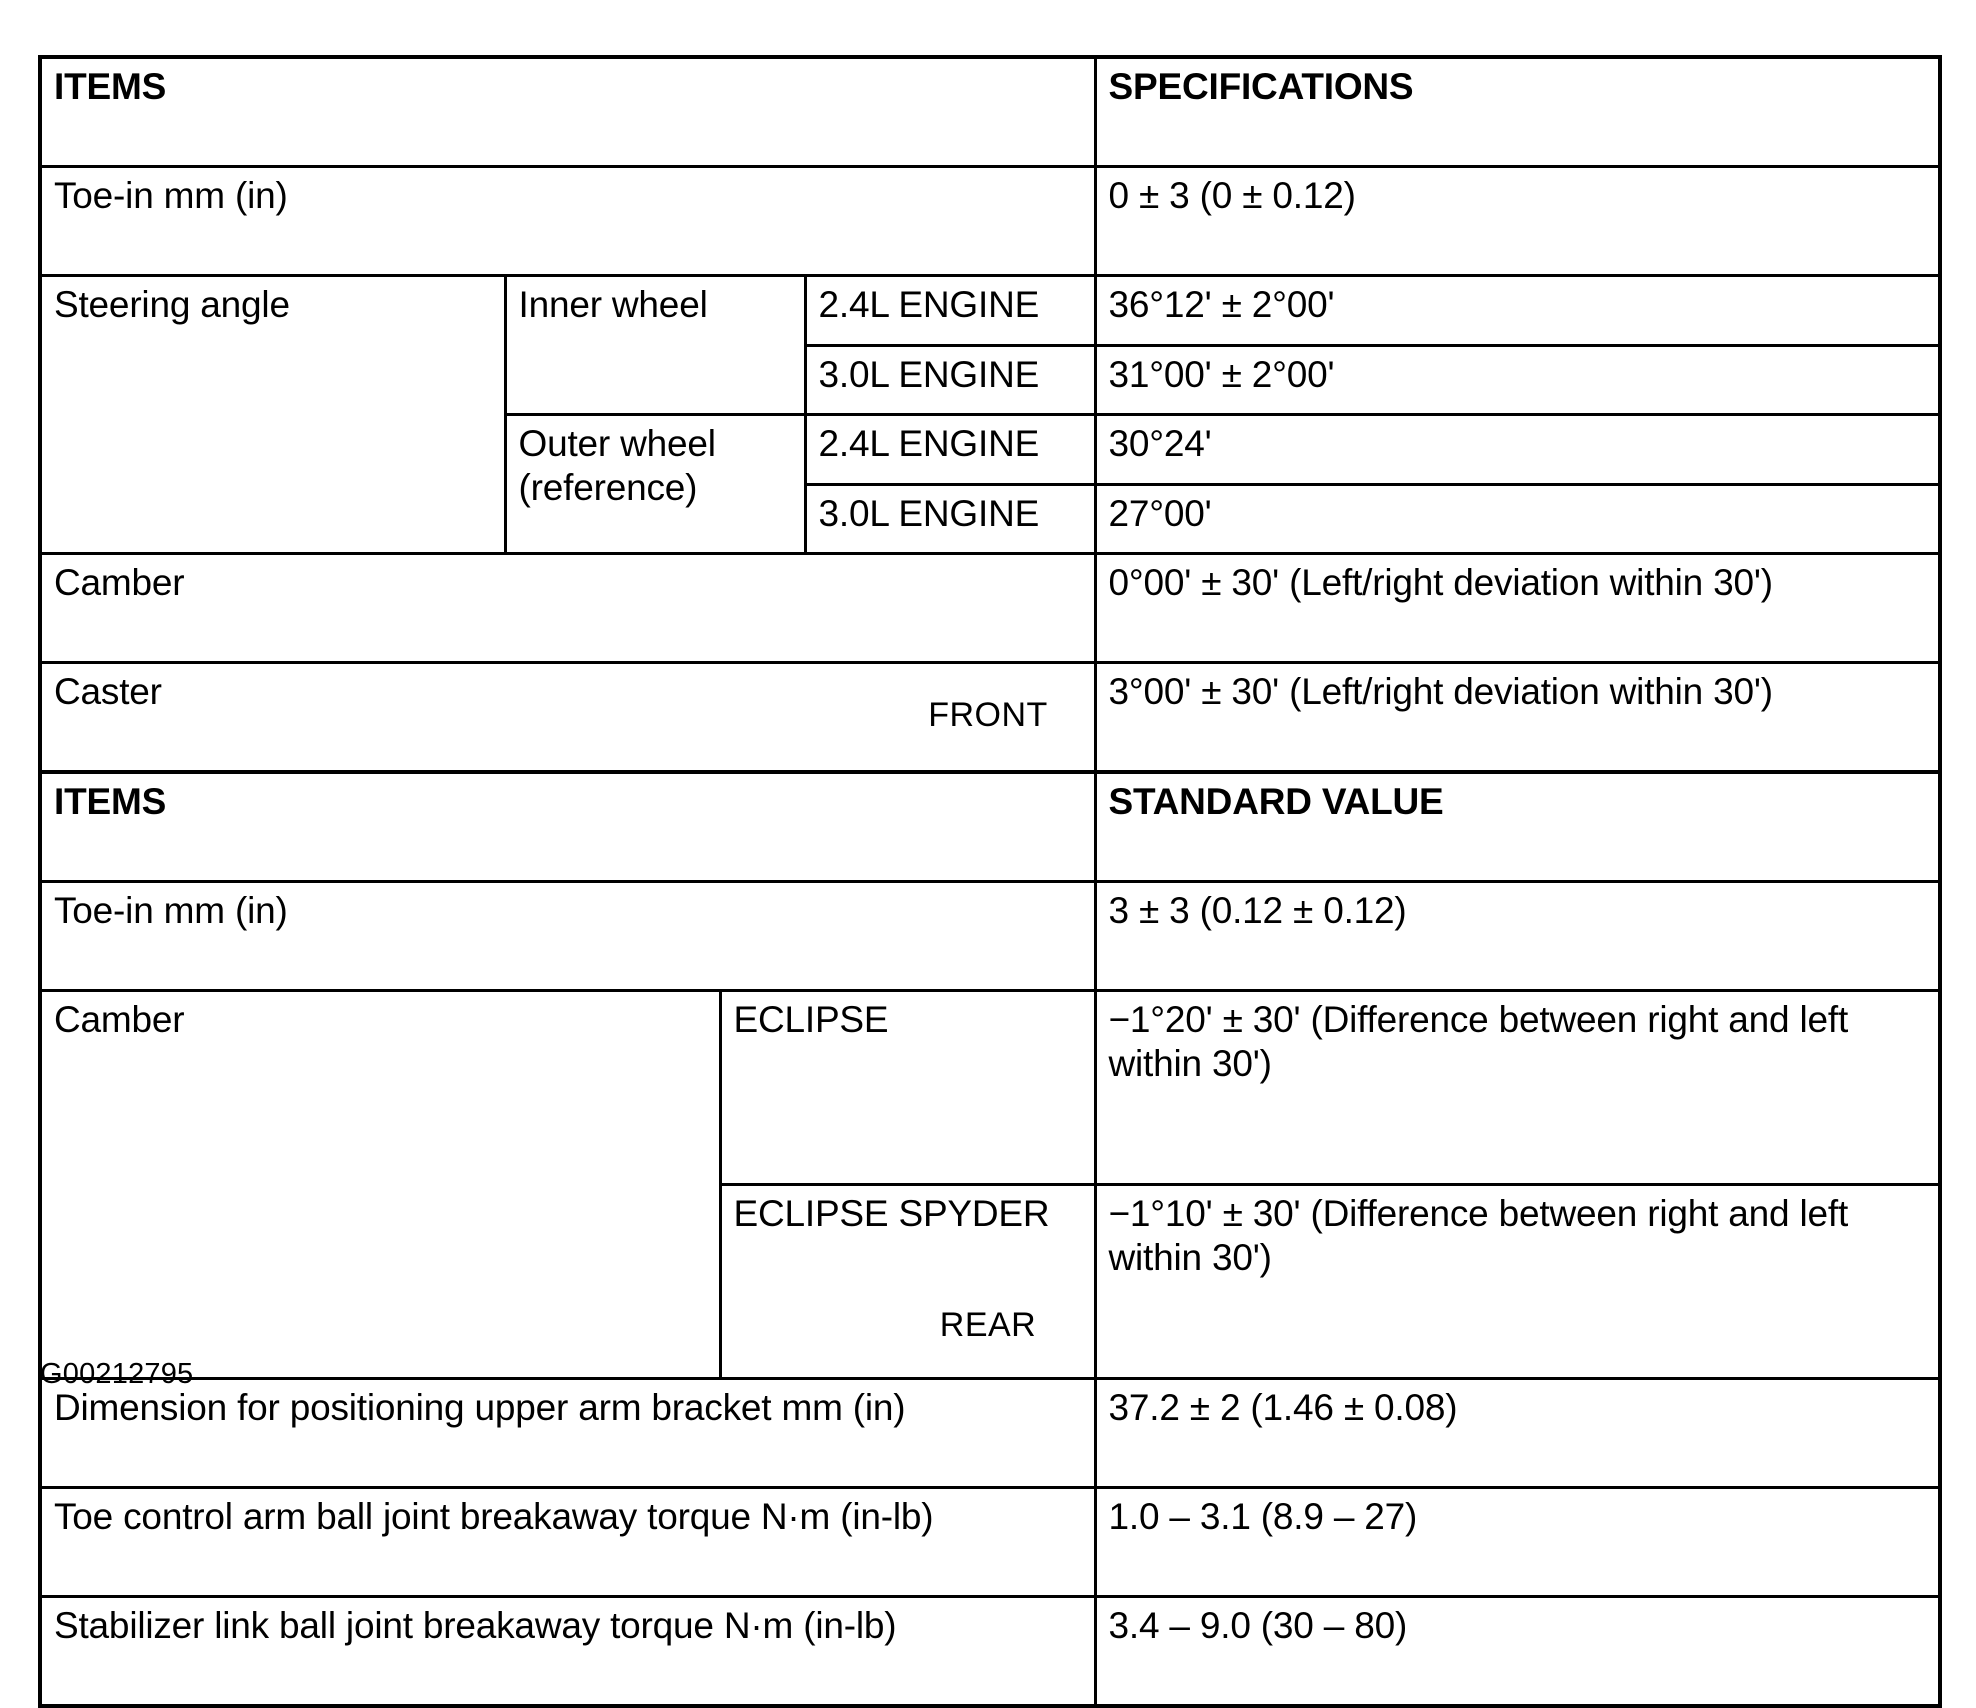 The height and width of the screenshot is (1708, 1976). What do you see at coordinates (117, 1374) in the screenshot?
I see `reference-code: G00212795` at bounding box center [117, 1374].